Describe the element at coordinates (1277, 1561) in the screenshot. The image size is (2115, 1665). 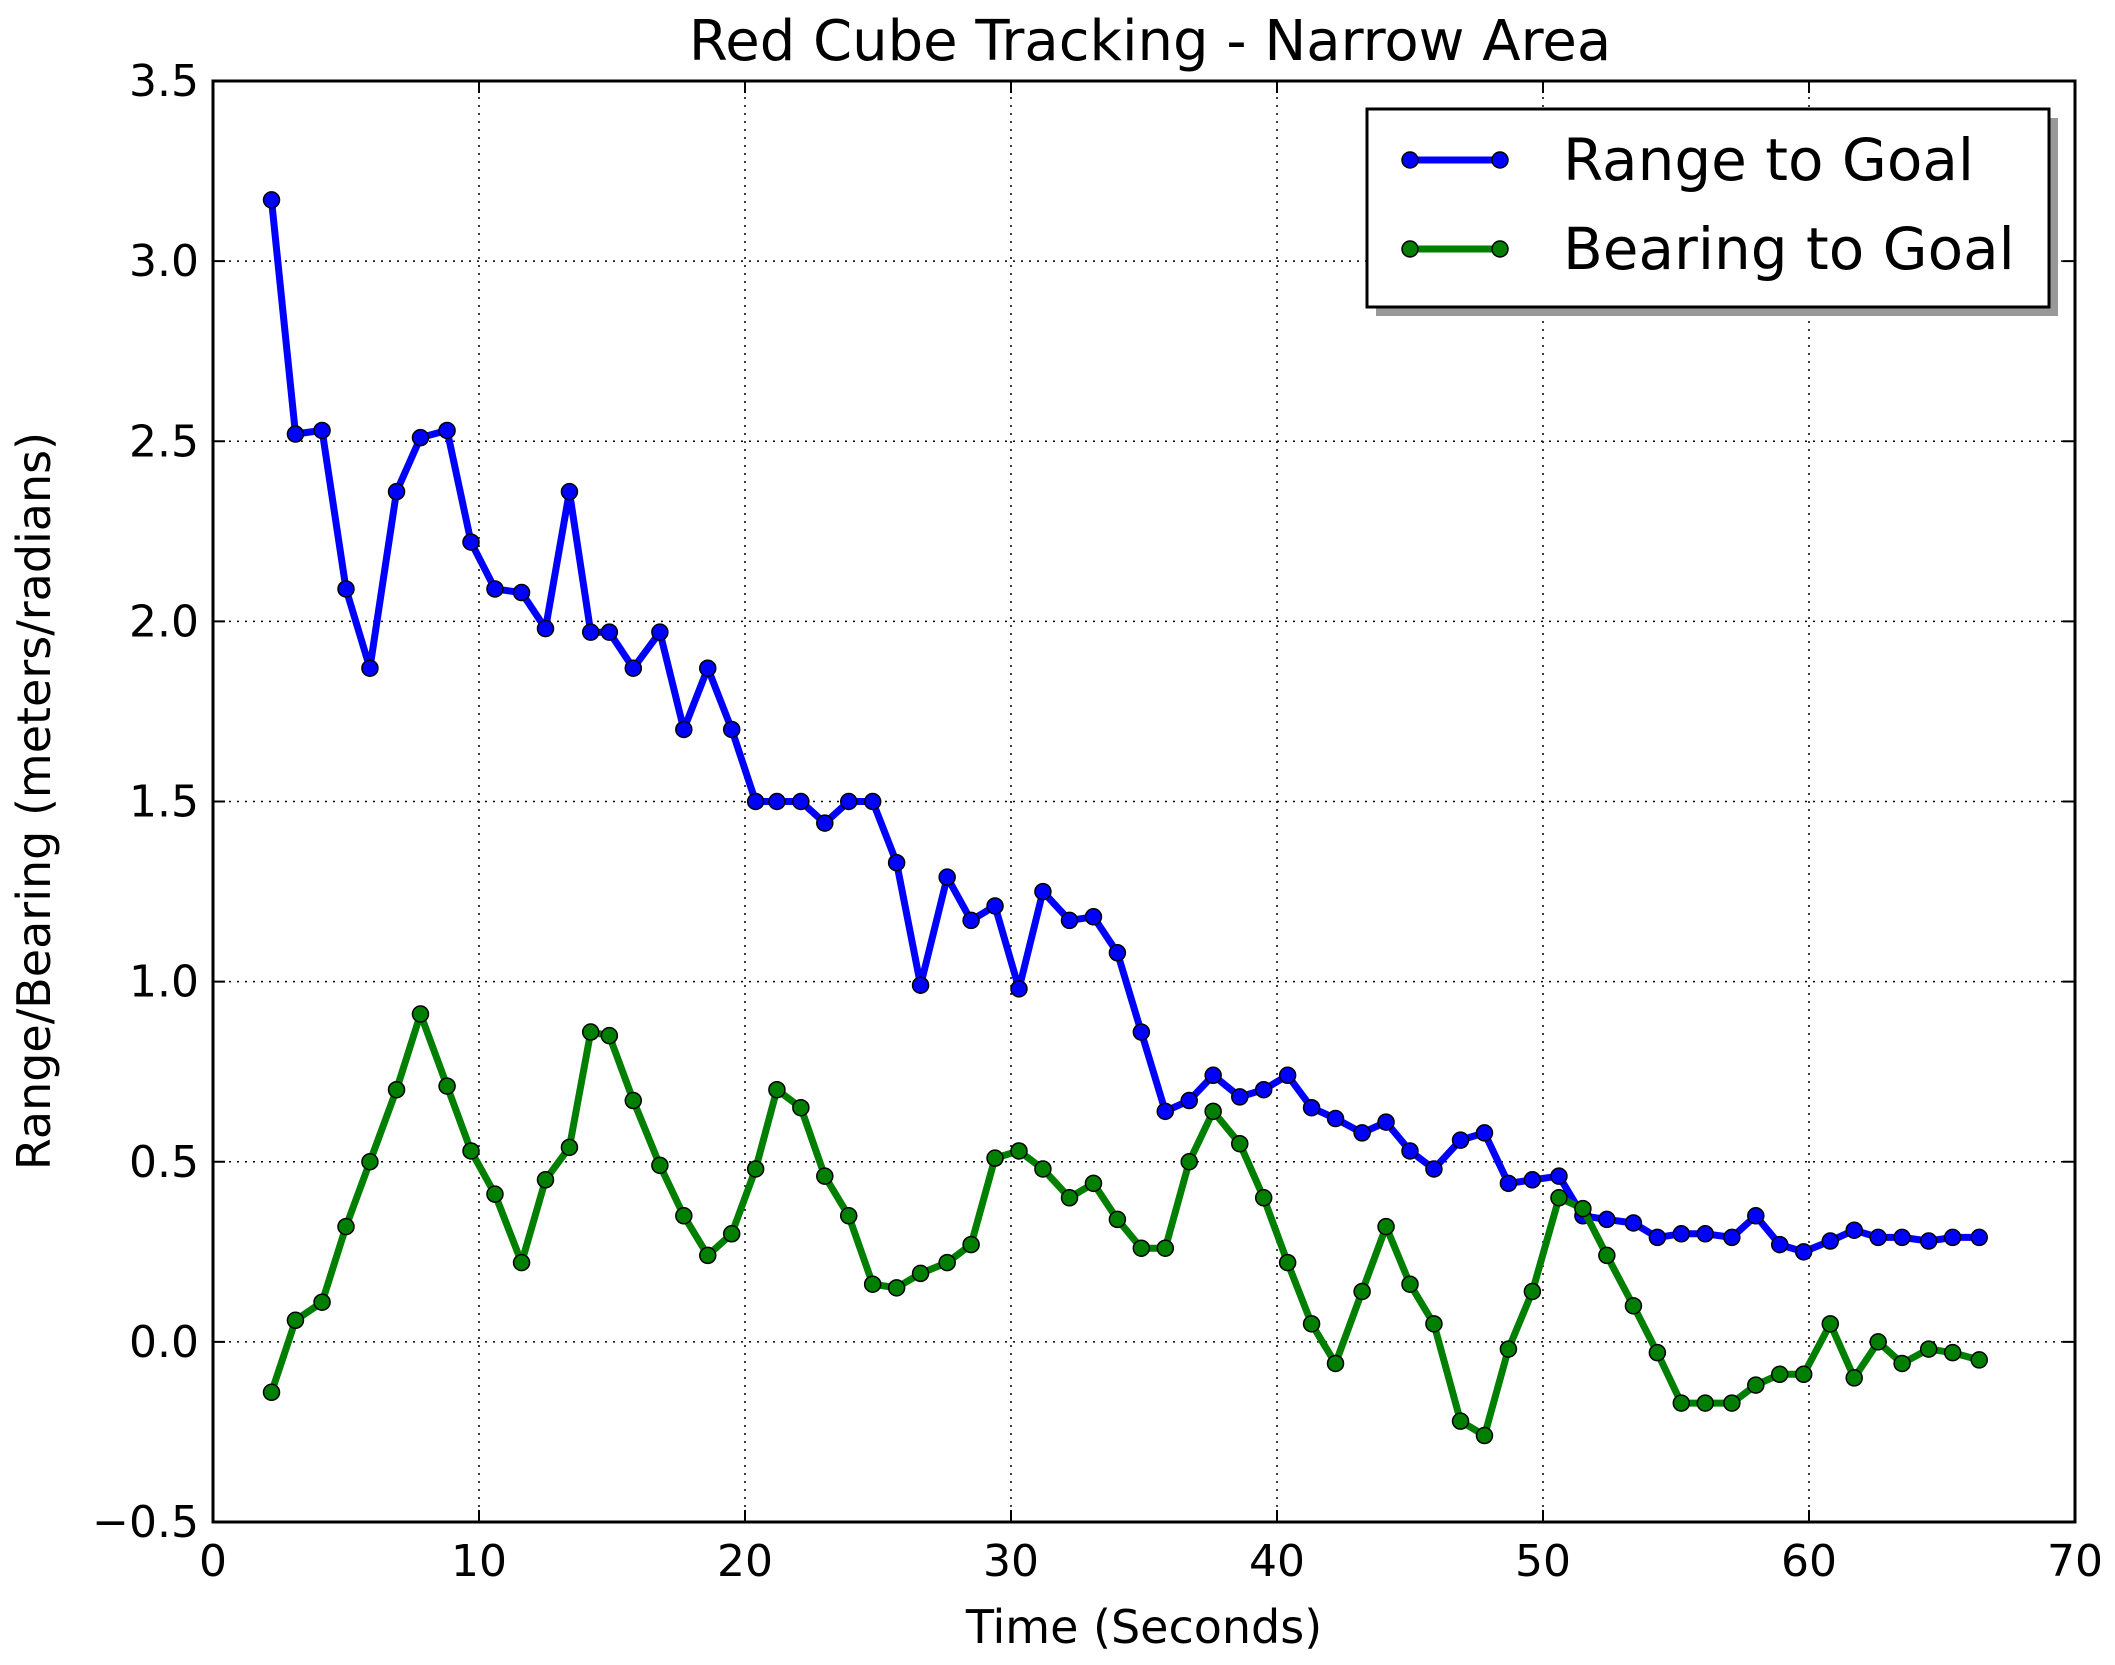
I see `x-tick-label: 40` at that location.